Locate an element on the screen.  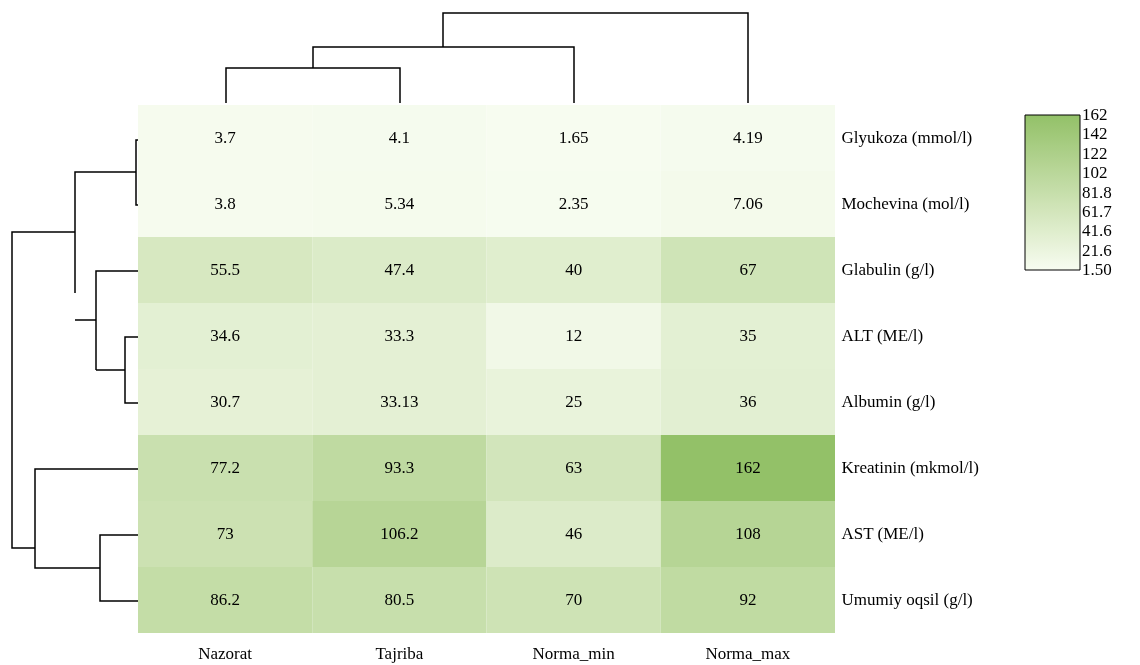
data-label: 92 is located at coordinates (748, 599).